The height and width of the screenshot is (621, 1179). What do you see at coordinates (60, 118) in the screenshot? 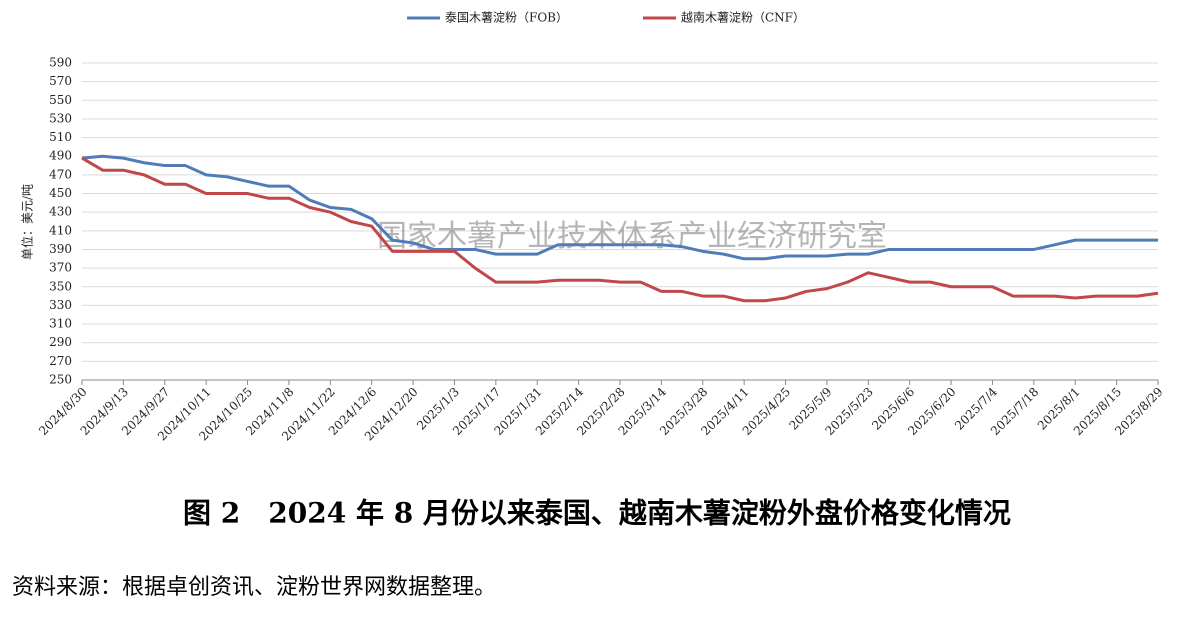
I see `y-tick-label: 530` at bounding box center [60, 118].